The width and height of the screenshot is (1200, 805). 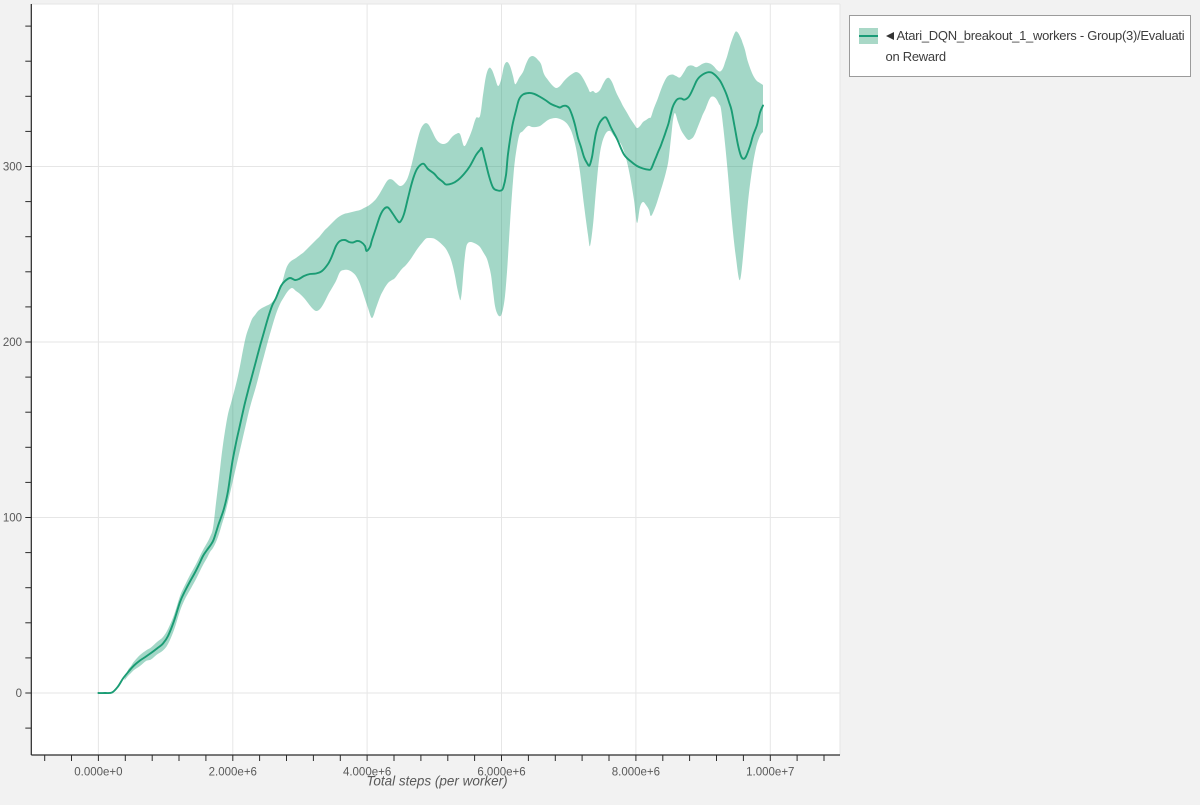 What do you see at coordinates (501, 773) in the screenshot?
I see `svg-text: 6.000e+6` at bounding box center [501, 773].